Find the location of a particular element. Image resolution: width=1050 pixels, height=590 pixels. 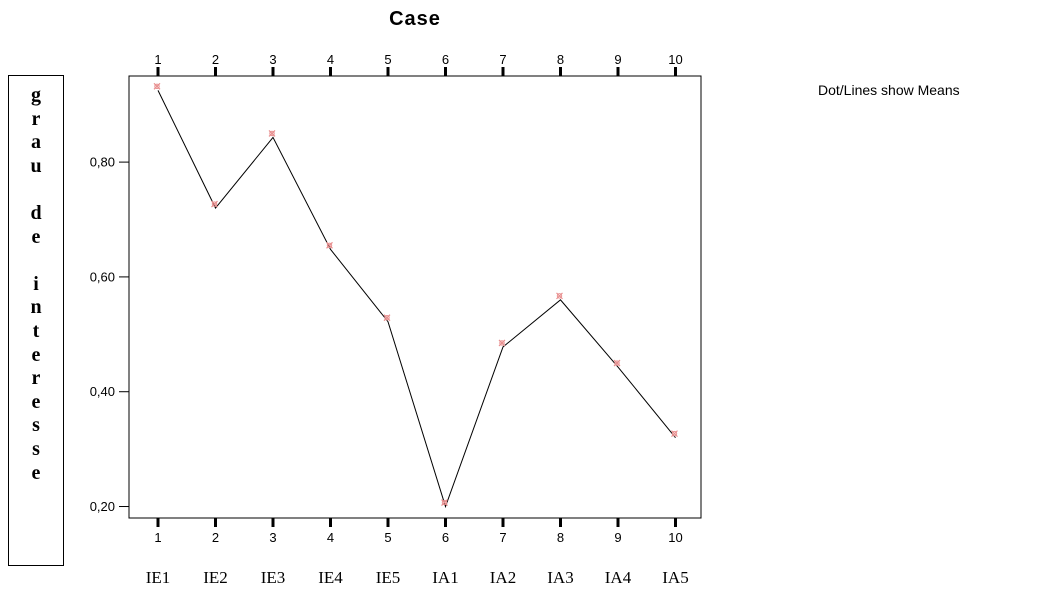

category-label: IE2 is located at coordinates (215, 577).